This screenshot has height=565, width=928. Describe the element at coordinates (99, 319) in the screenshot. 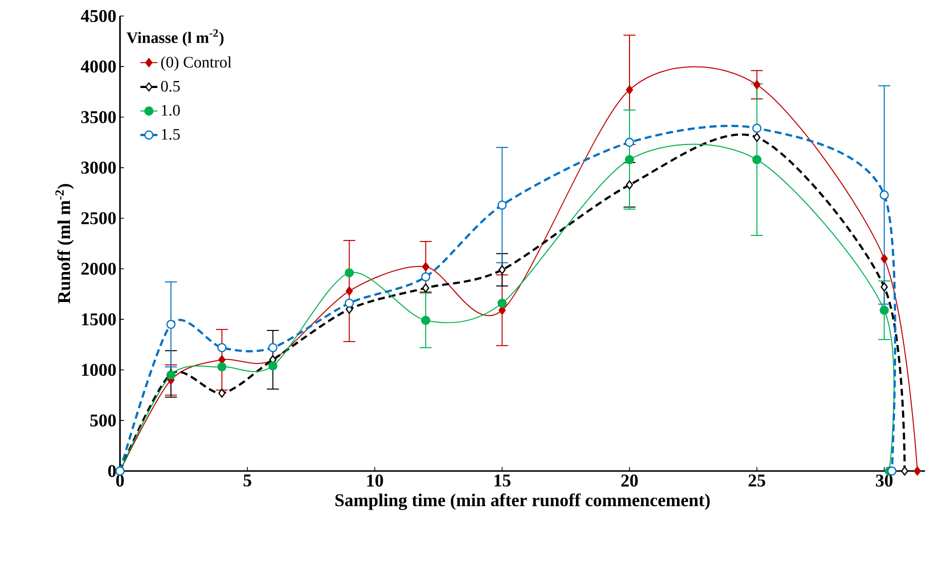

I see `y-tick-label: 1500` at that location.